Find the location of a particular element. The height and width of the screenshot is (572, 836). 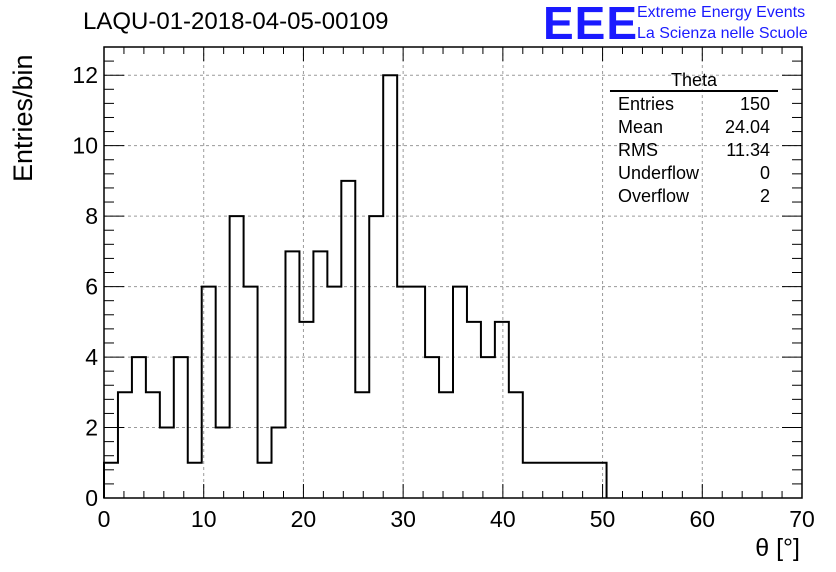

x-tick-label: 20 is located at coordinates (304, 519).